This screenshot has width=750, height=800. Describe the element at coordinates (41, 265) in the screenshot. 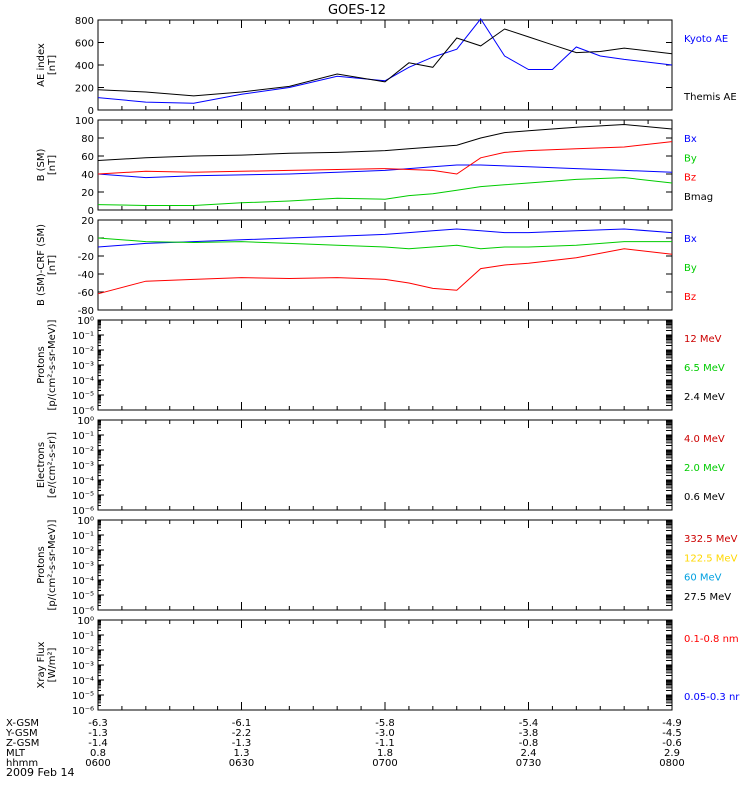

I see `y-axis-label-line: B (SM)-CRF (SM)` at that location.